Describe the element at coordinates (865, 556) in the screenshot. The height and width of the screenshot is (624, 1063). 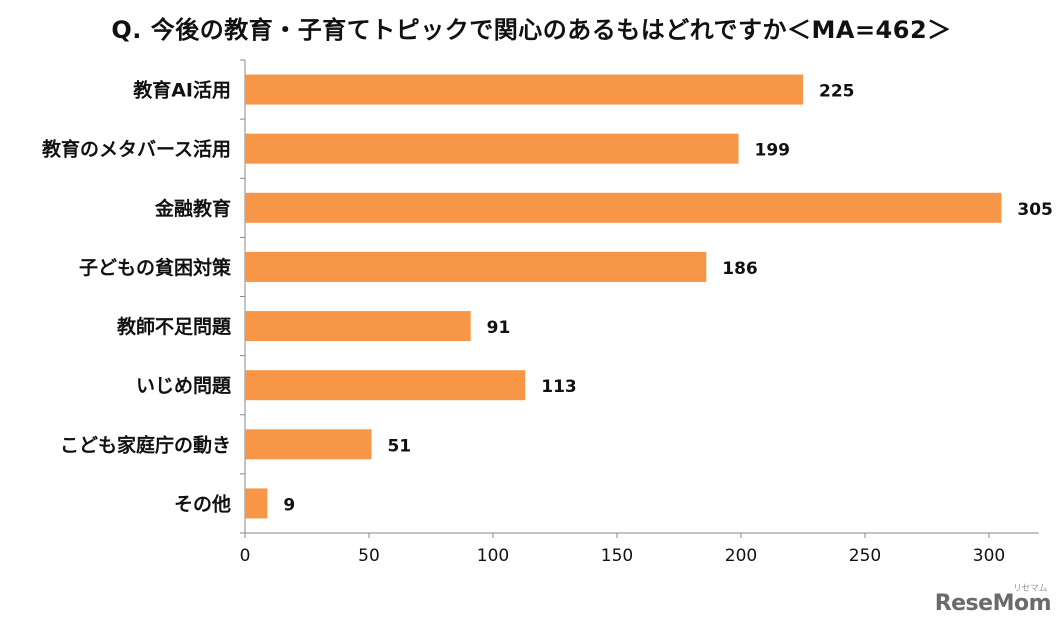
I see `x-tick-label: 250` at that location.